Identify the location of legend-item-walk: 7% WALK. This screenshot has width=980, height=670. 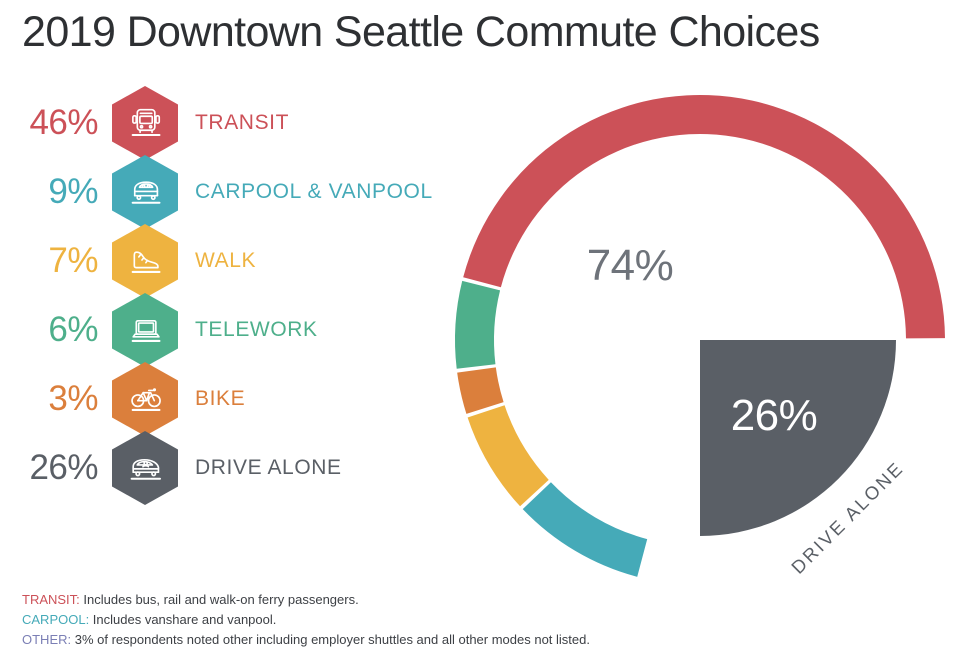
(230, 260).